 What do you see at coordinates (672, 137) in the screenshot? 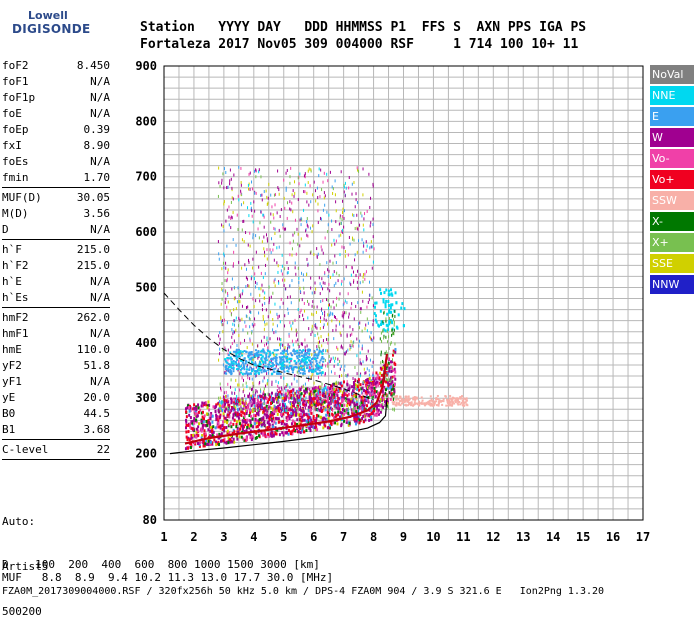
I see `legend-item-w: W` at bounding box center [672, 137].